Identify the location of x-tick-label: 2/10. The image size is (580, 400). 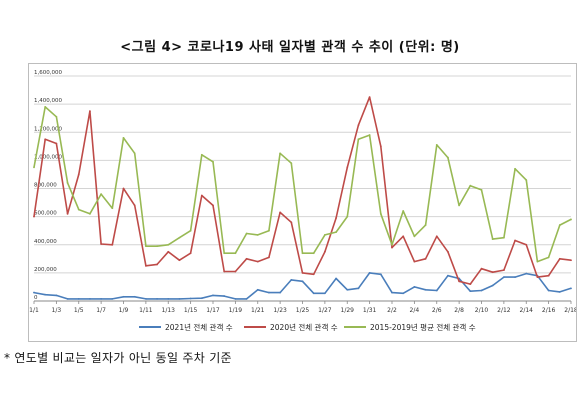
(482, 310).